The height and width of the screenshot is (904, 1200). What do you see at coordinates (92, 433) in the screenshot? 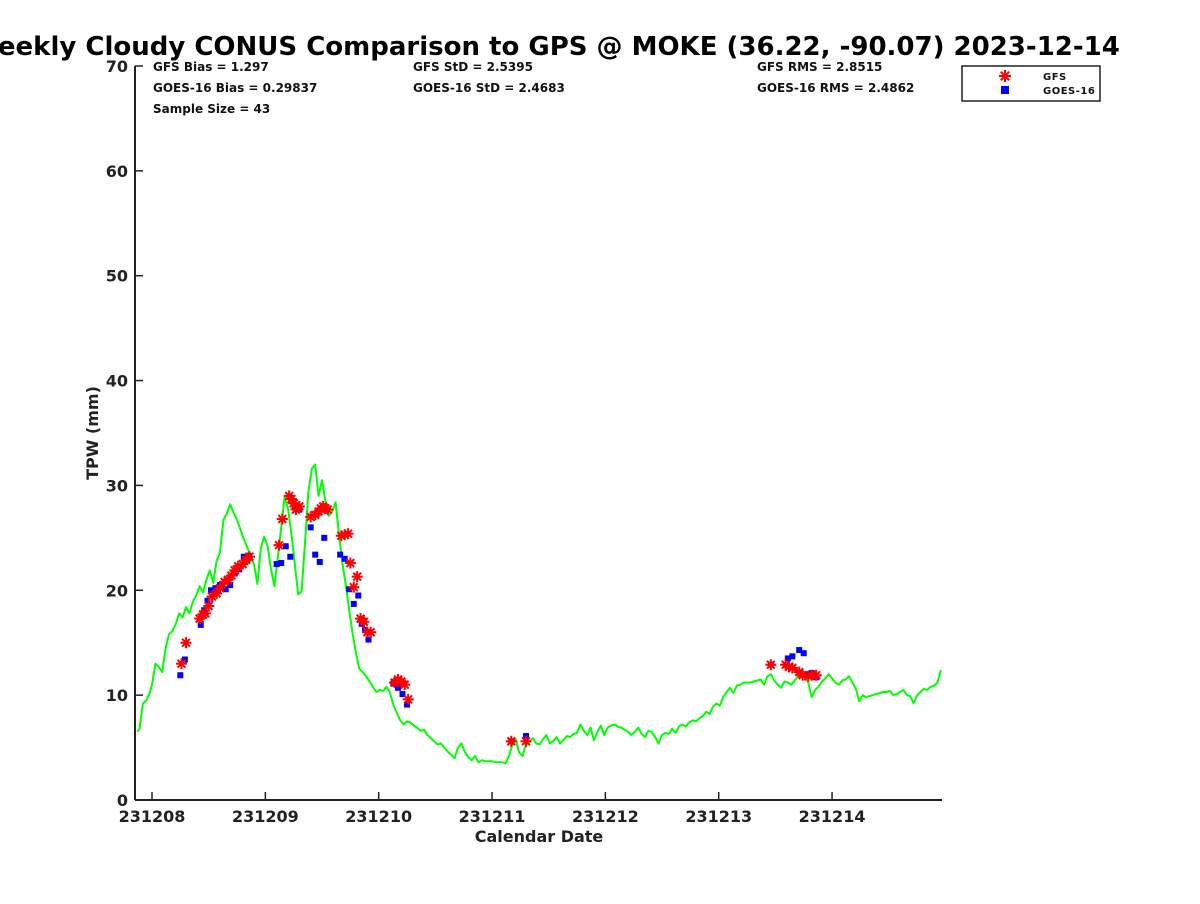
I see `y-axis-label: TPW (mm)` at bounding box center [92, 433].